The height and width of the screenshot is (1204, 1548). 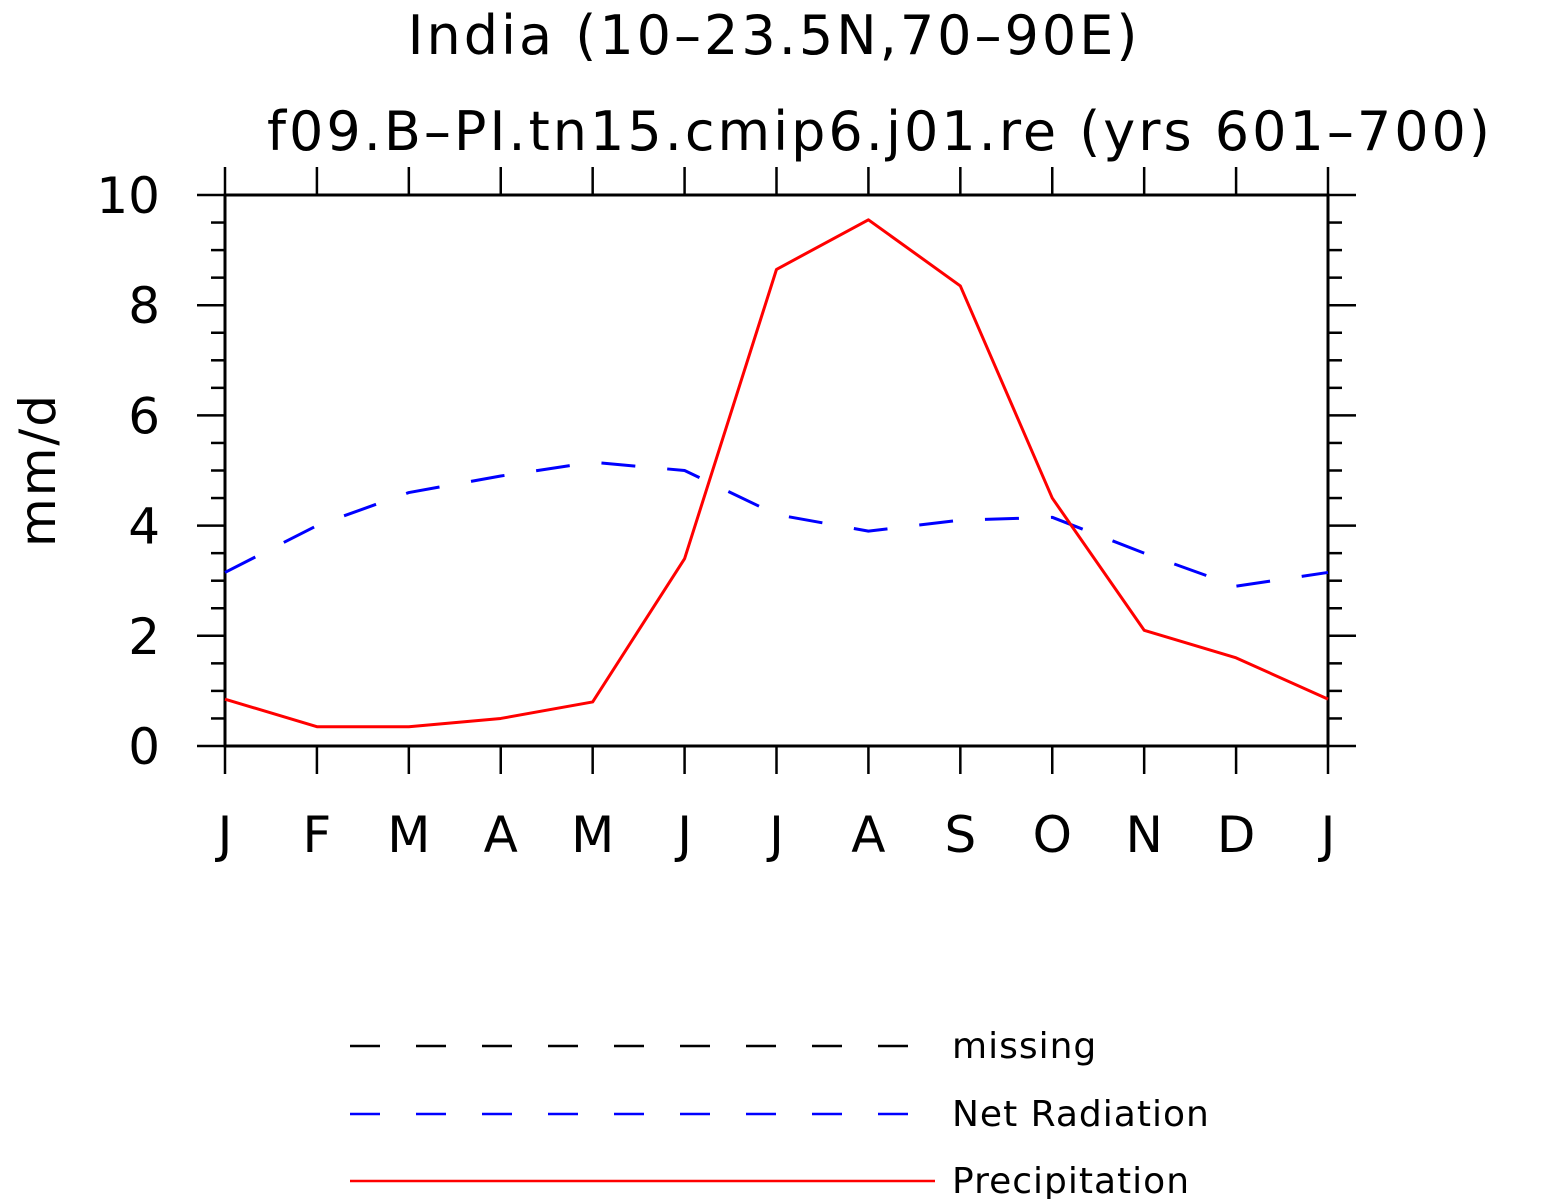 I want to click on y-tick-label: 8, so click(x=144, y=306).